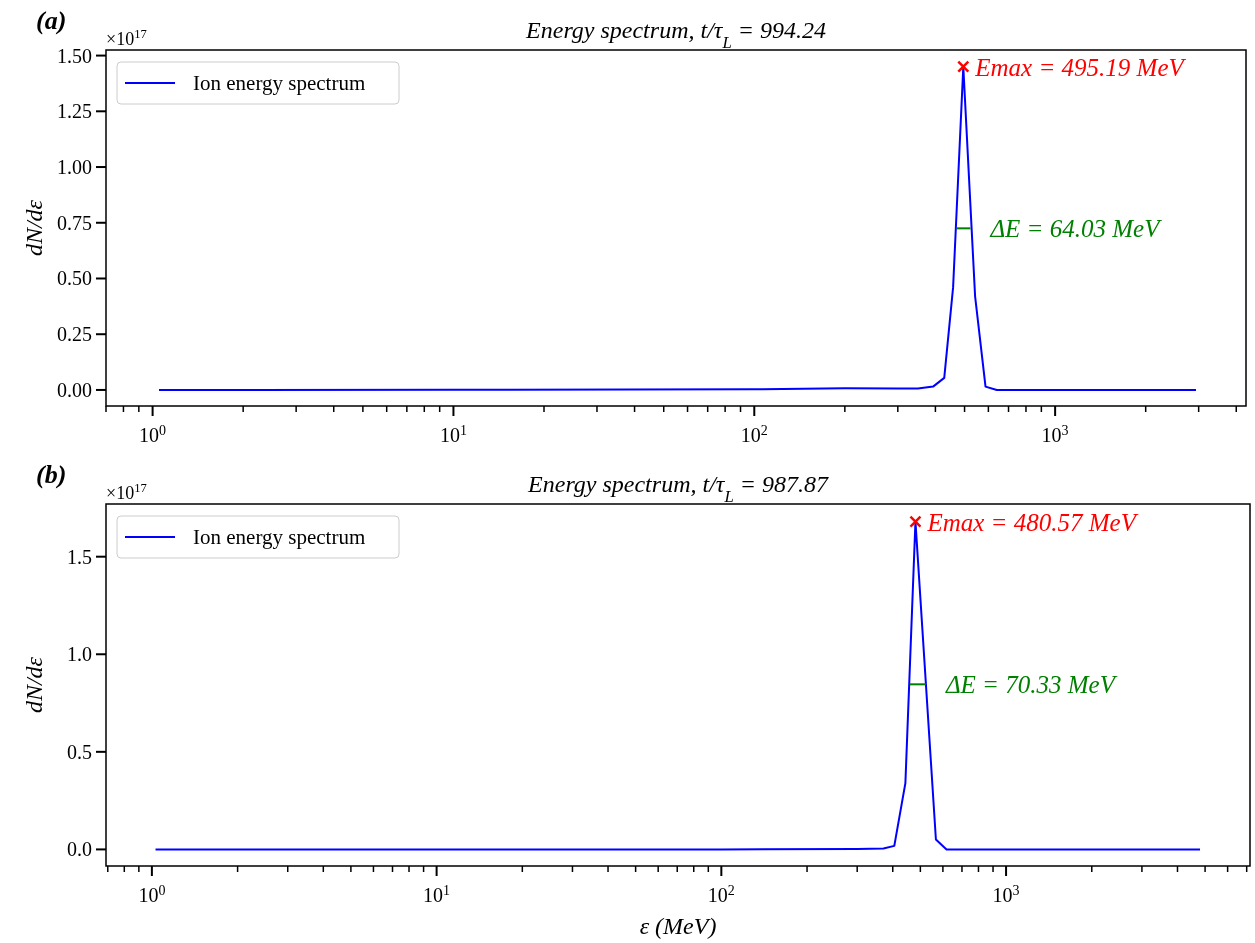 This screenshot has width=1255, height=943. What do you see at coordinates (74, 111) in the screenshot?
I see `y-tick-label: 1.25` at bounding box center [74, 111].